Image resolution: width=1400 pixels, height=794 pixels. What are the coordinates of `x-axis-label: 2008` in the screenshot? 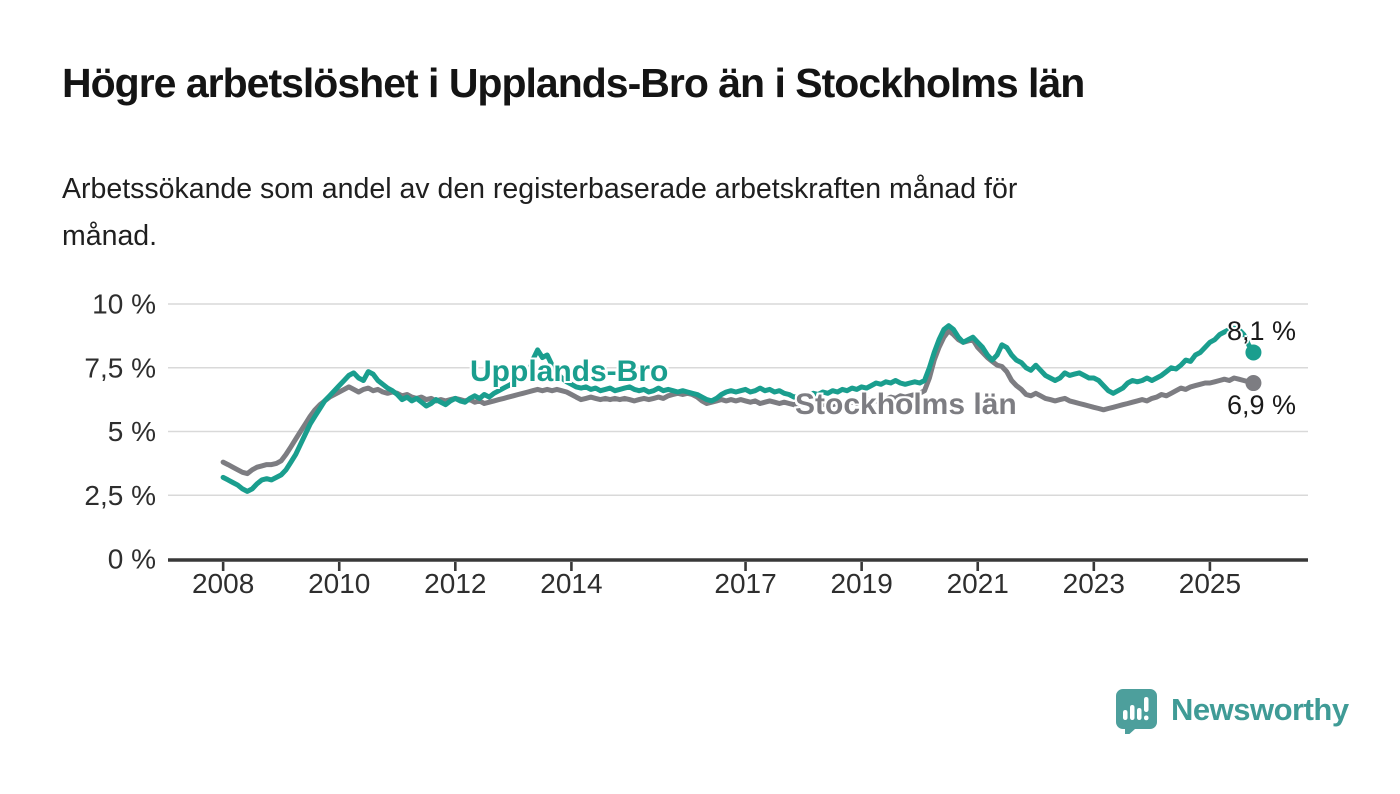 It's located at (223, 583).